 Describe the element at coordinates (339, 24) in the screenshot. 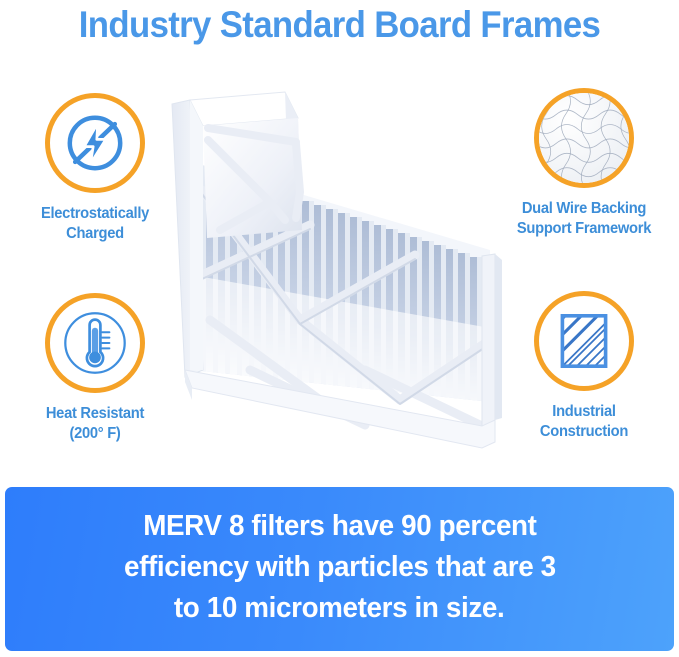

I see `page-title: Industry Standard Board Frames` at that location.